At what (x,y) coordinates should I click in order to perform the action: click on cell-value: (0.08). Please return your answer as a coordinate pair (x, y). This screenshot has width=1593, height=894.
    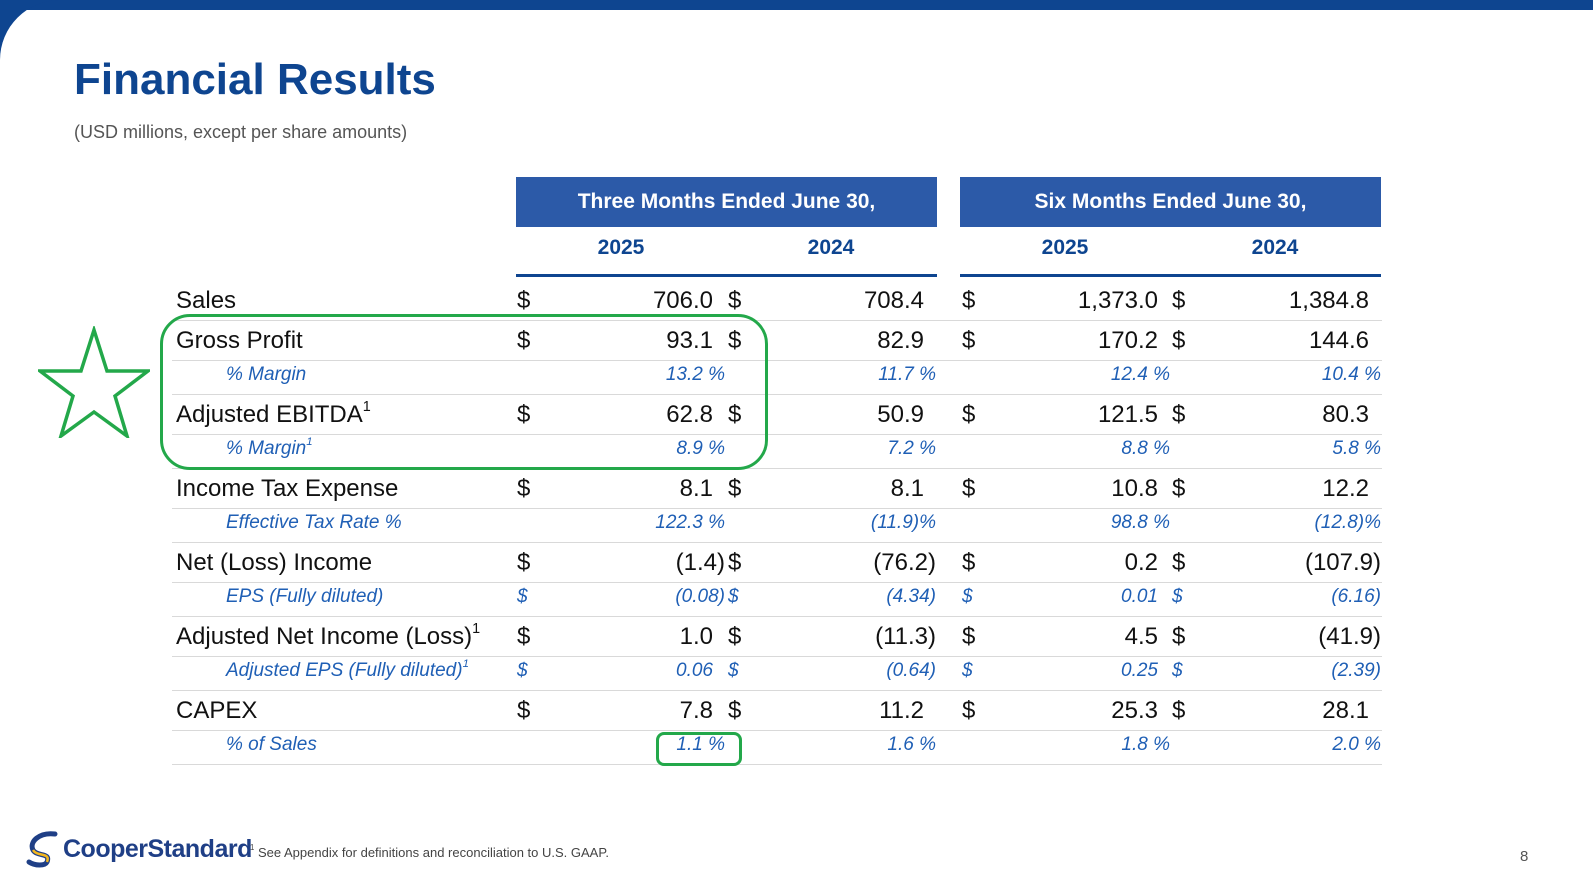
    Looking at the image, I should click on (700, 596).